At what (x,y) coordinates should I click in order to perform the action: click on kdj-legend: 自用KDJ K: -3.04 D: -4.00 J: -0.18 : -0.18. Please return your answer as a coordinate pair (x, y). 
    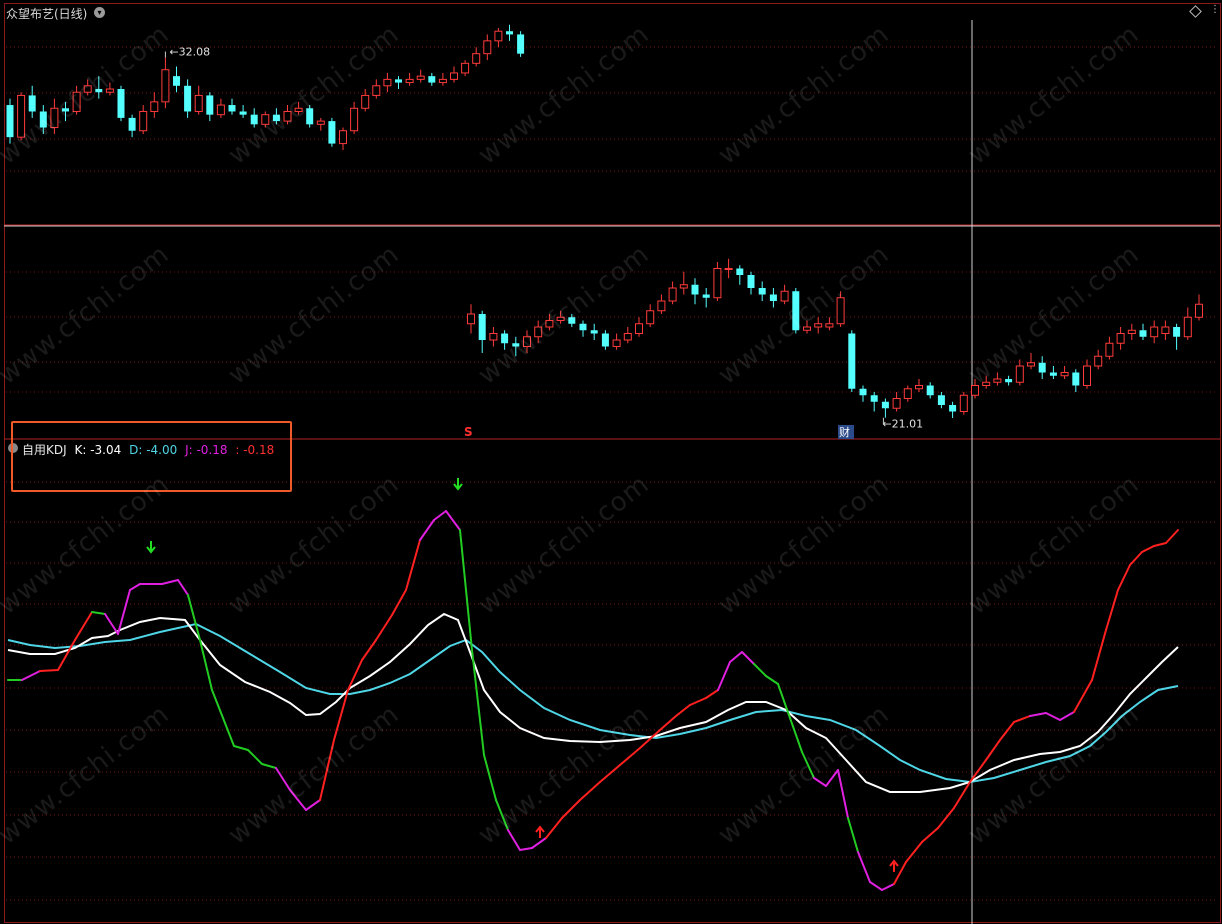
    Looking at the image, I should click on (148, 449).